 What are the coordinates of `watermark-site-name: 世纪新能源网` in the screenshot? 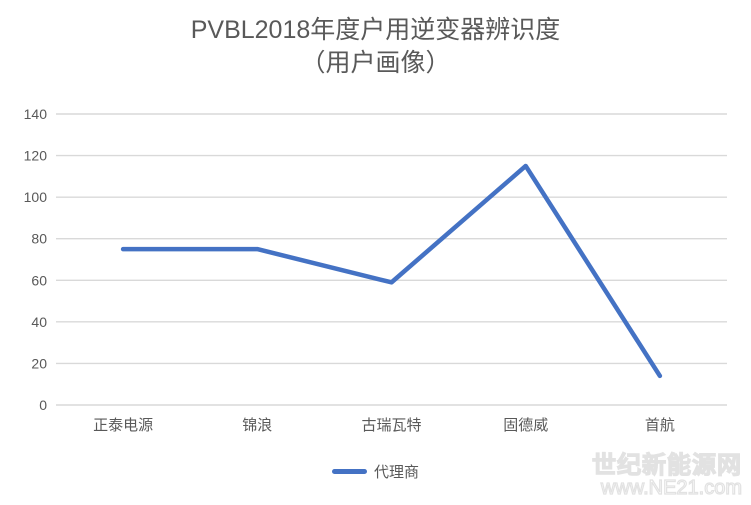 It's located at (666, 465).